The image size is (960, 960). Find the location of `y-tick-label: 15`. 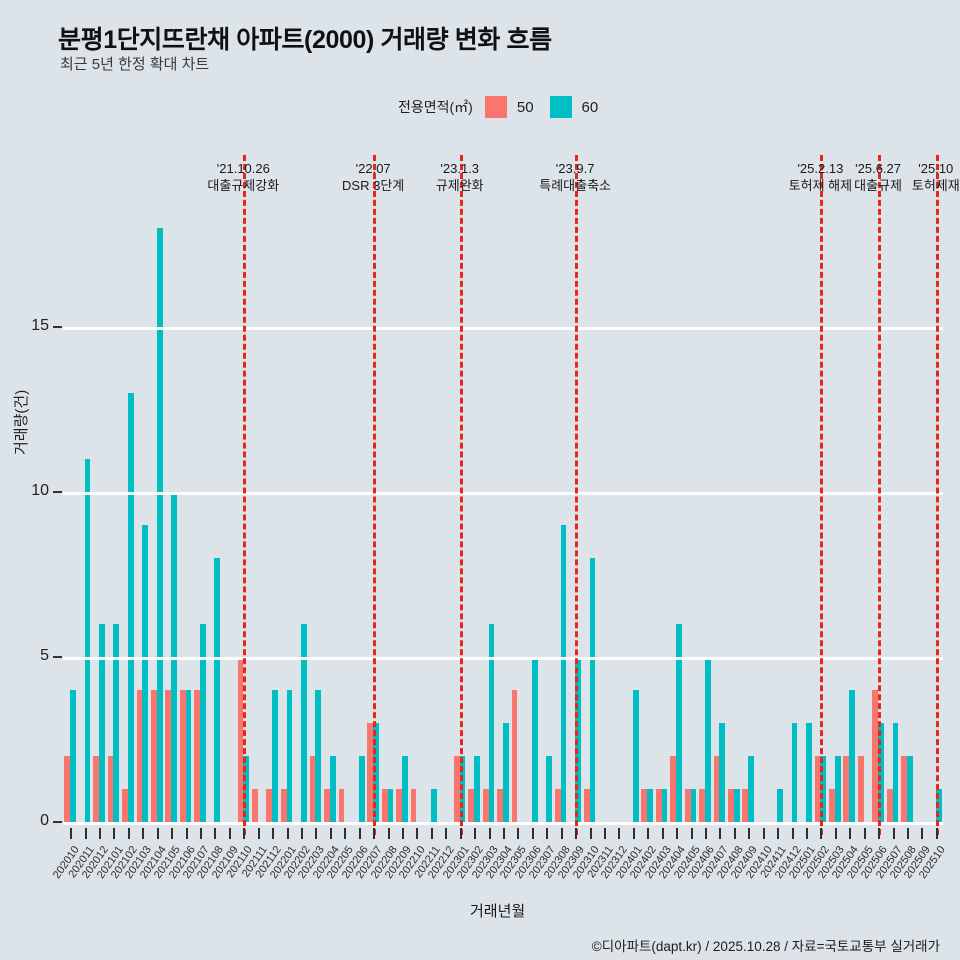

y-tick-label: 15 is located at coordinates (40, 325).